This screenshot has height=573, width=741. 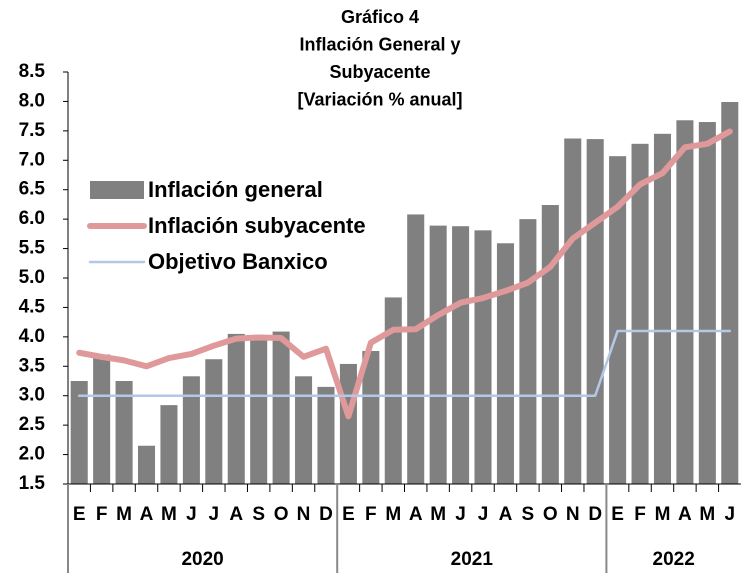 What do you see at coordinates (32, 248) in the screenshot?
I see `y-tick-label: 5.5` at bounding box center [32, 248].